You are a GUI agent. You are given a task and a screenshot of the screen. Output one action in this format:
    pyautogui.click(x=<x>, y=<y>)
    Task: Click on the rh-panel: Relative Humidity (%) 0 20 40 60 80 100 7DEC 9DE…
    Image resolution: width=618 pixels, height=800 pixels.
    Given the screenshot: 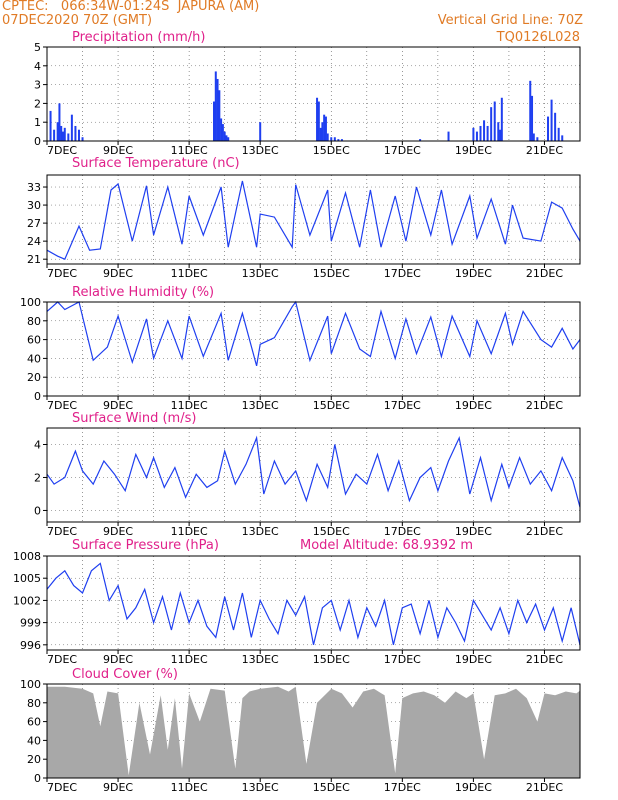 What is the action you would take?
    pyautogui.click(x=300, y=348)
    